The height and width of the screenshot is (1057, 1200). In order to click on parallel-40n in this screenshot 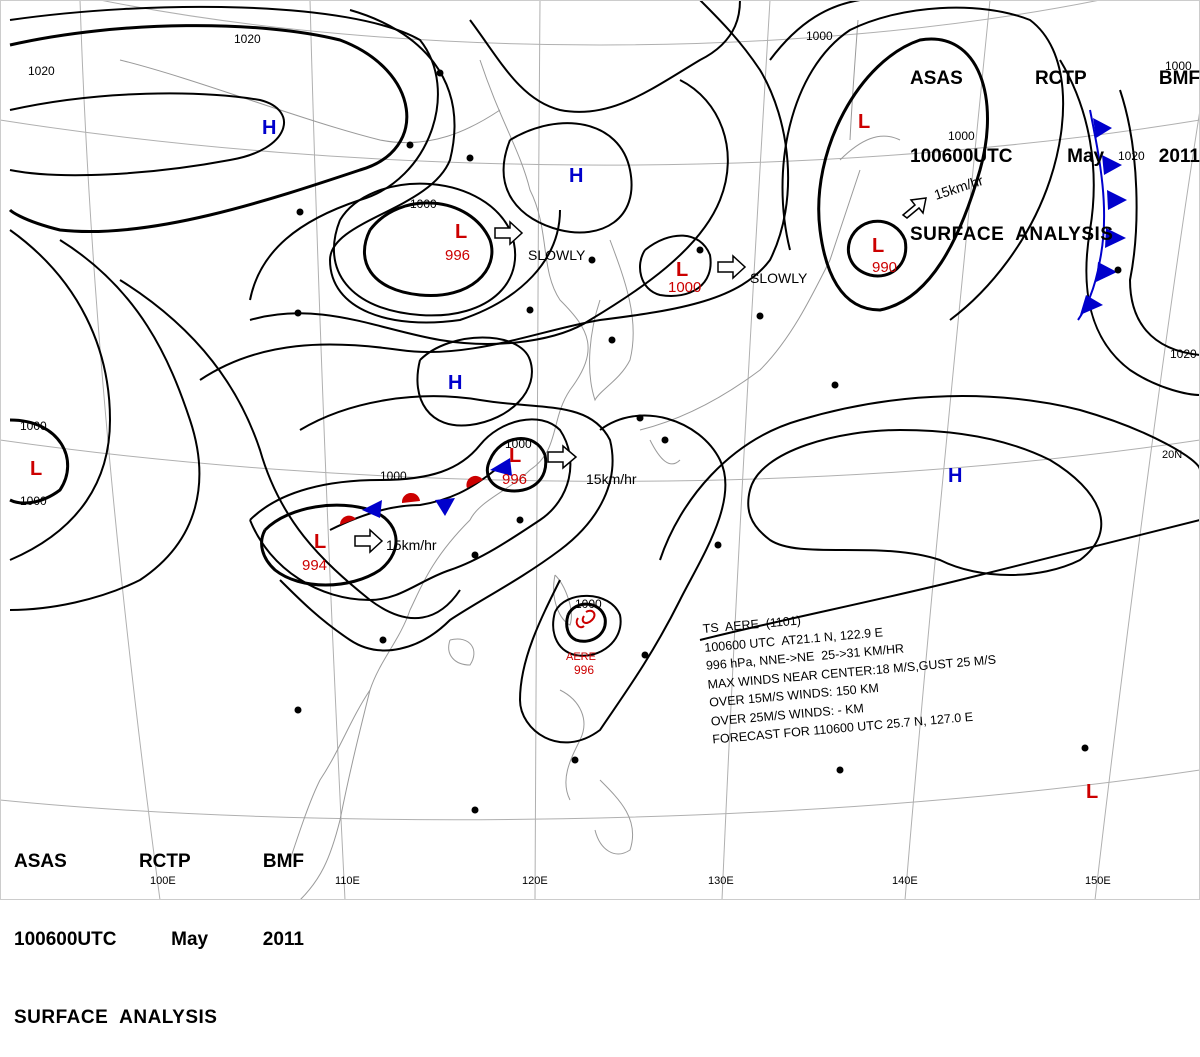, I will do `click(600, 23)`.